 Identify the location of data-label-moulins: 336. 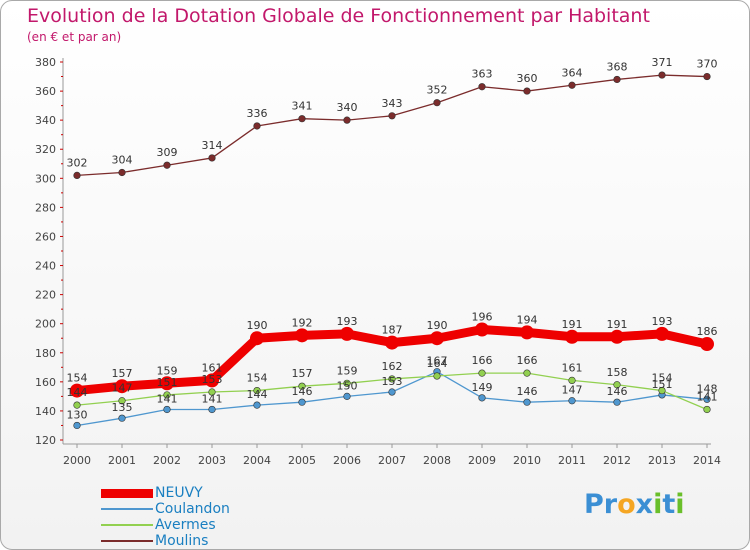
(257, 113).